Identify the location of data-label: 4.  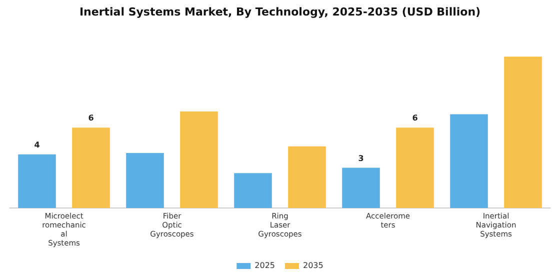
(37, 145).